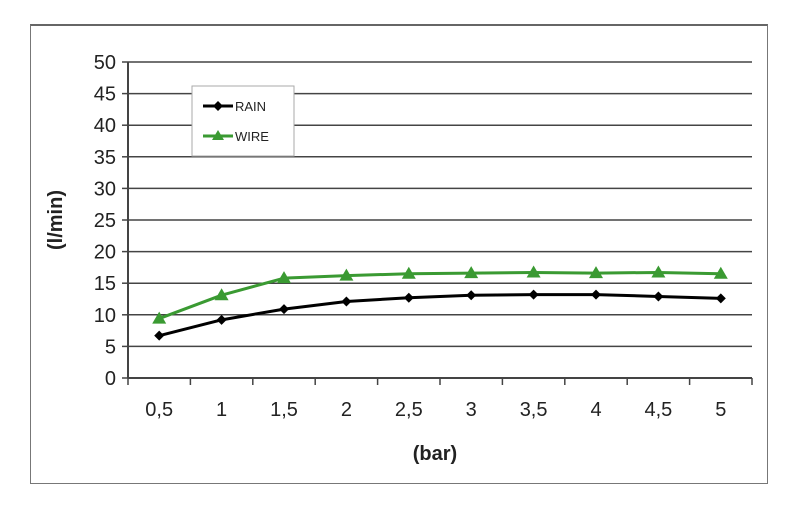 Image resolution: width=800 pixels, height=517 pixels. I want to click on x-tick-label: 4, so click(595, 410).